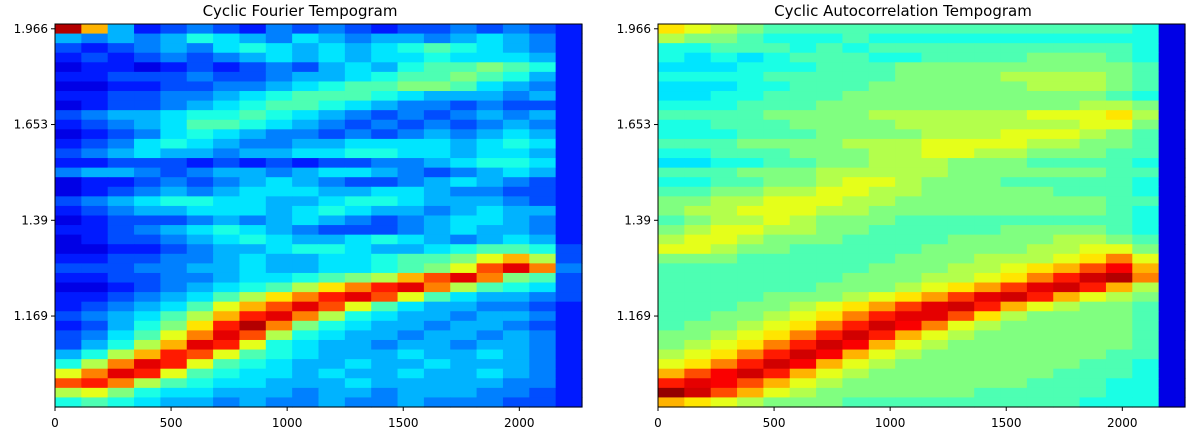  What do you see at coordinates (519, 423) in the screenshot?
I see `x-tick-label: 2000` at bounding box center [519, 423].